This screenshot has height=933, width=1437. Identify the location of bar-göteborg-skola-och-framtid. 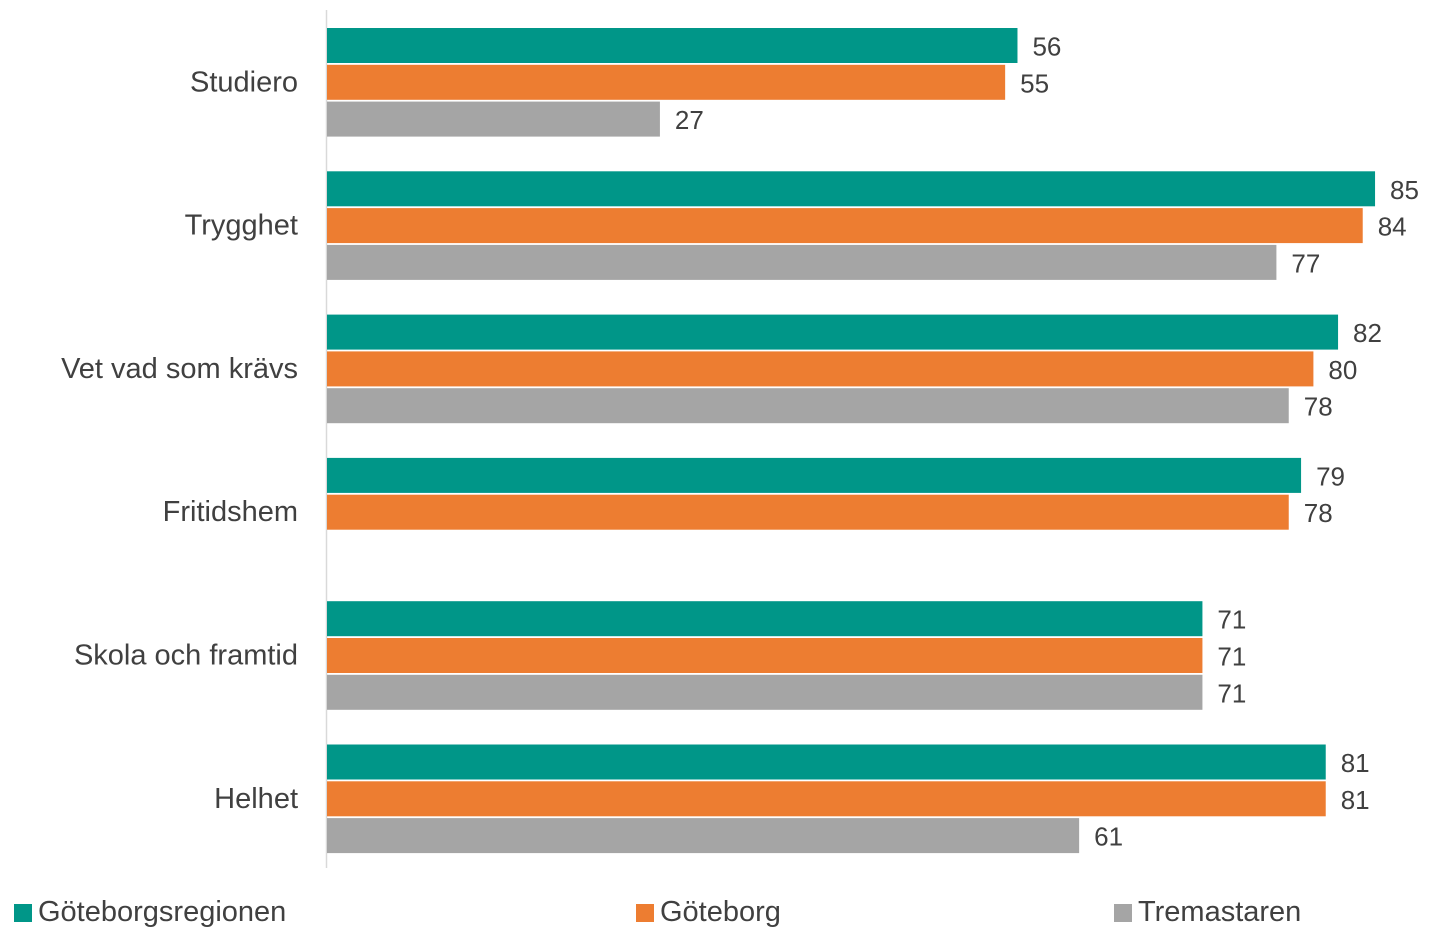
(765, 655).